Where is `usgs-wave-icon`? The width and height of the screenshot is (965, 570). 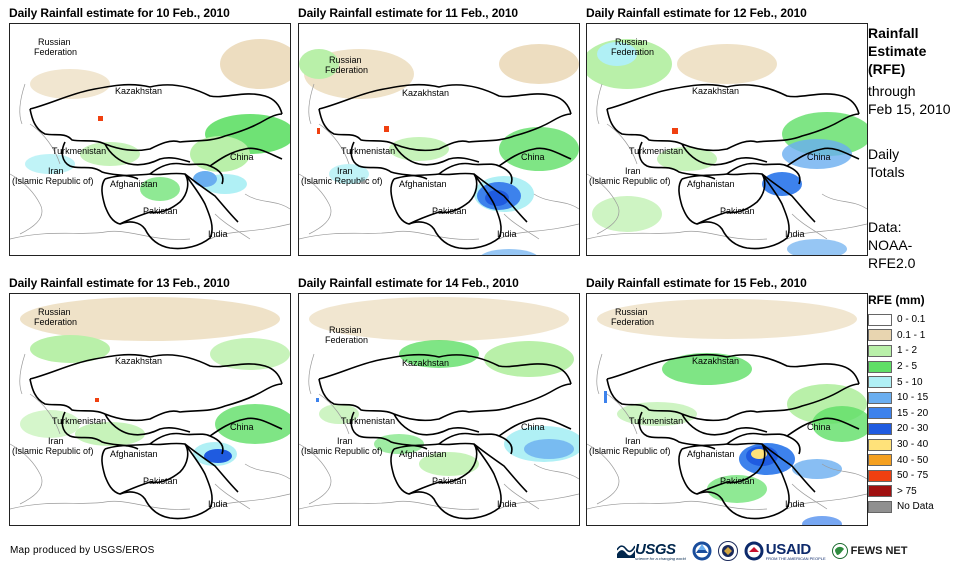
usgs-wave-icon is located at coordinates (626, 551).